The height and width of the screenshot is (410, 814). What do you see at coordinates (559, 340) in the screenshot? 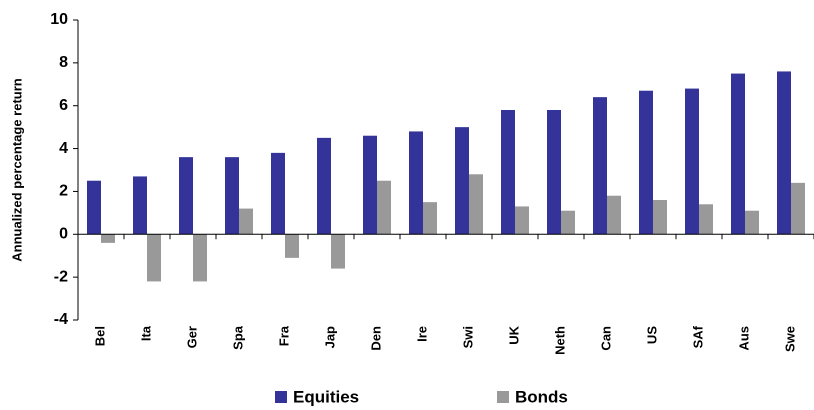
I see `x-tick-label: Neth` at bounding box center [559, 340].